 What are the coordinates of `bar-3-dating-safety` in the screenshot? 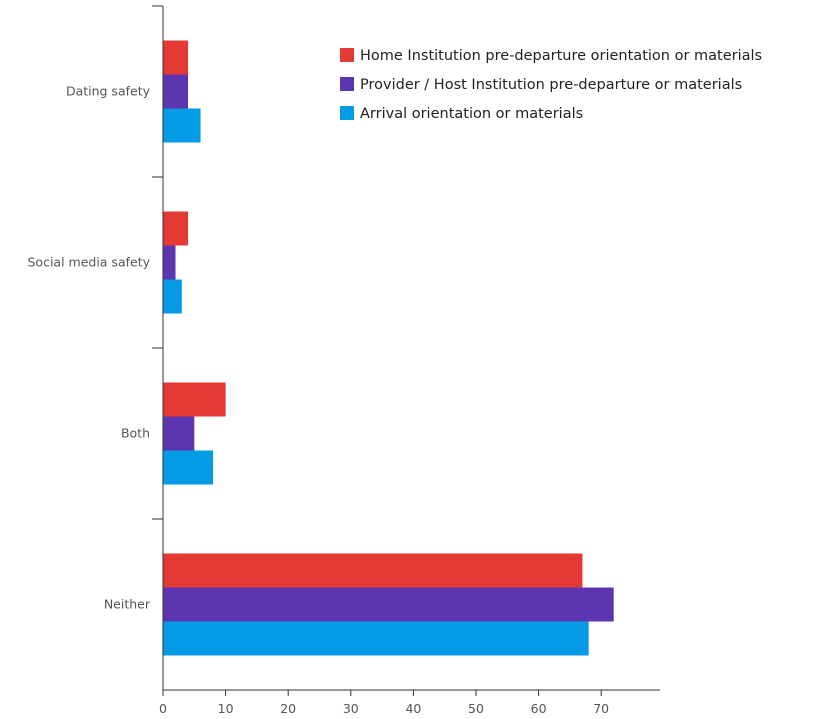 It's located at (182, 125).